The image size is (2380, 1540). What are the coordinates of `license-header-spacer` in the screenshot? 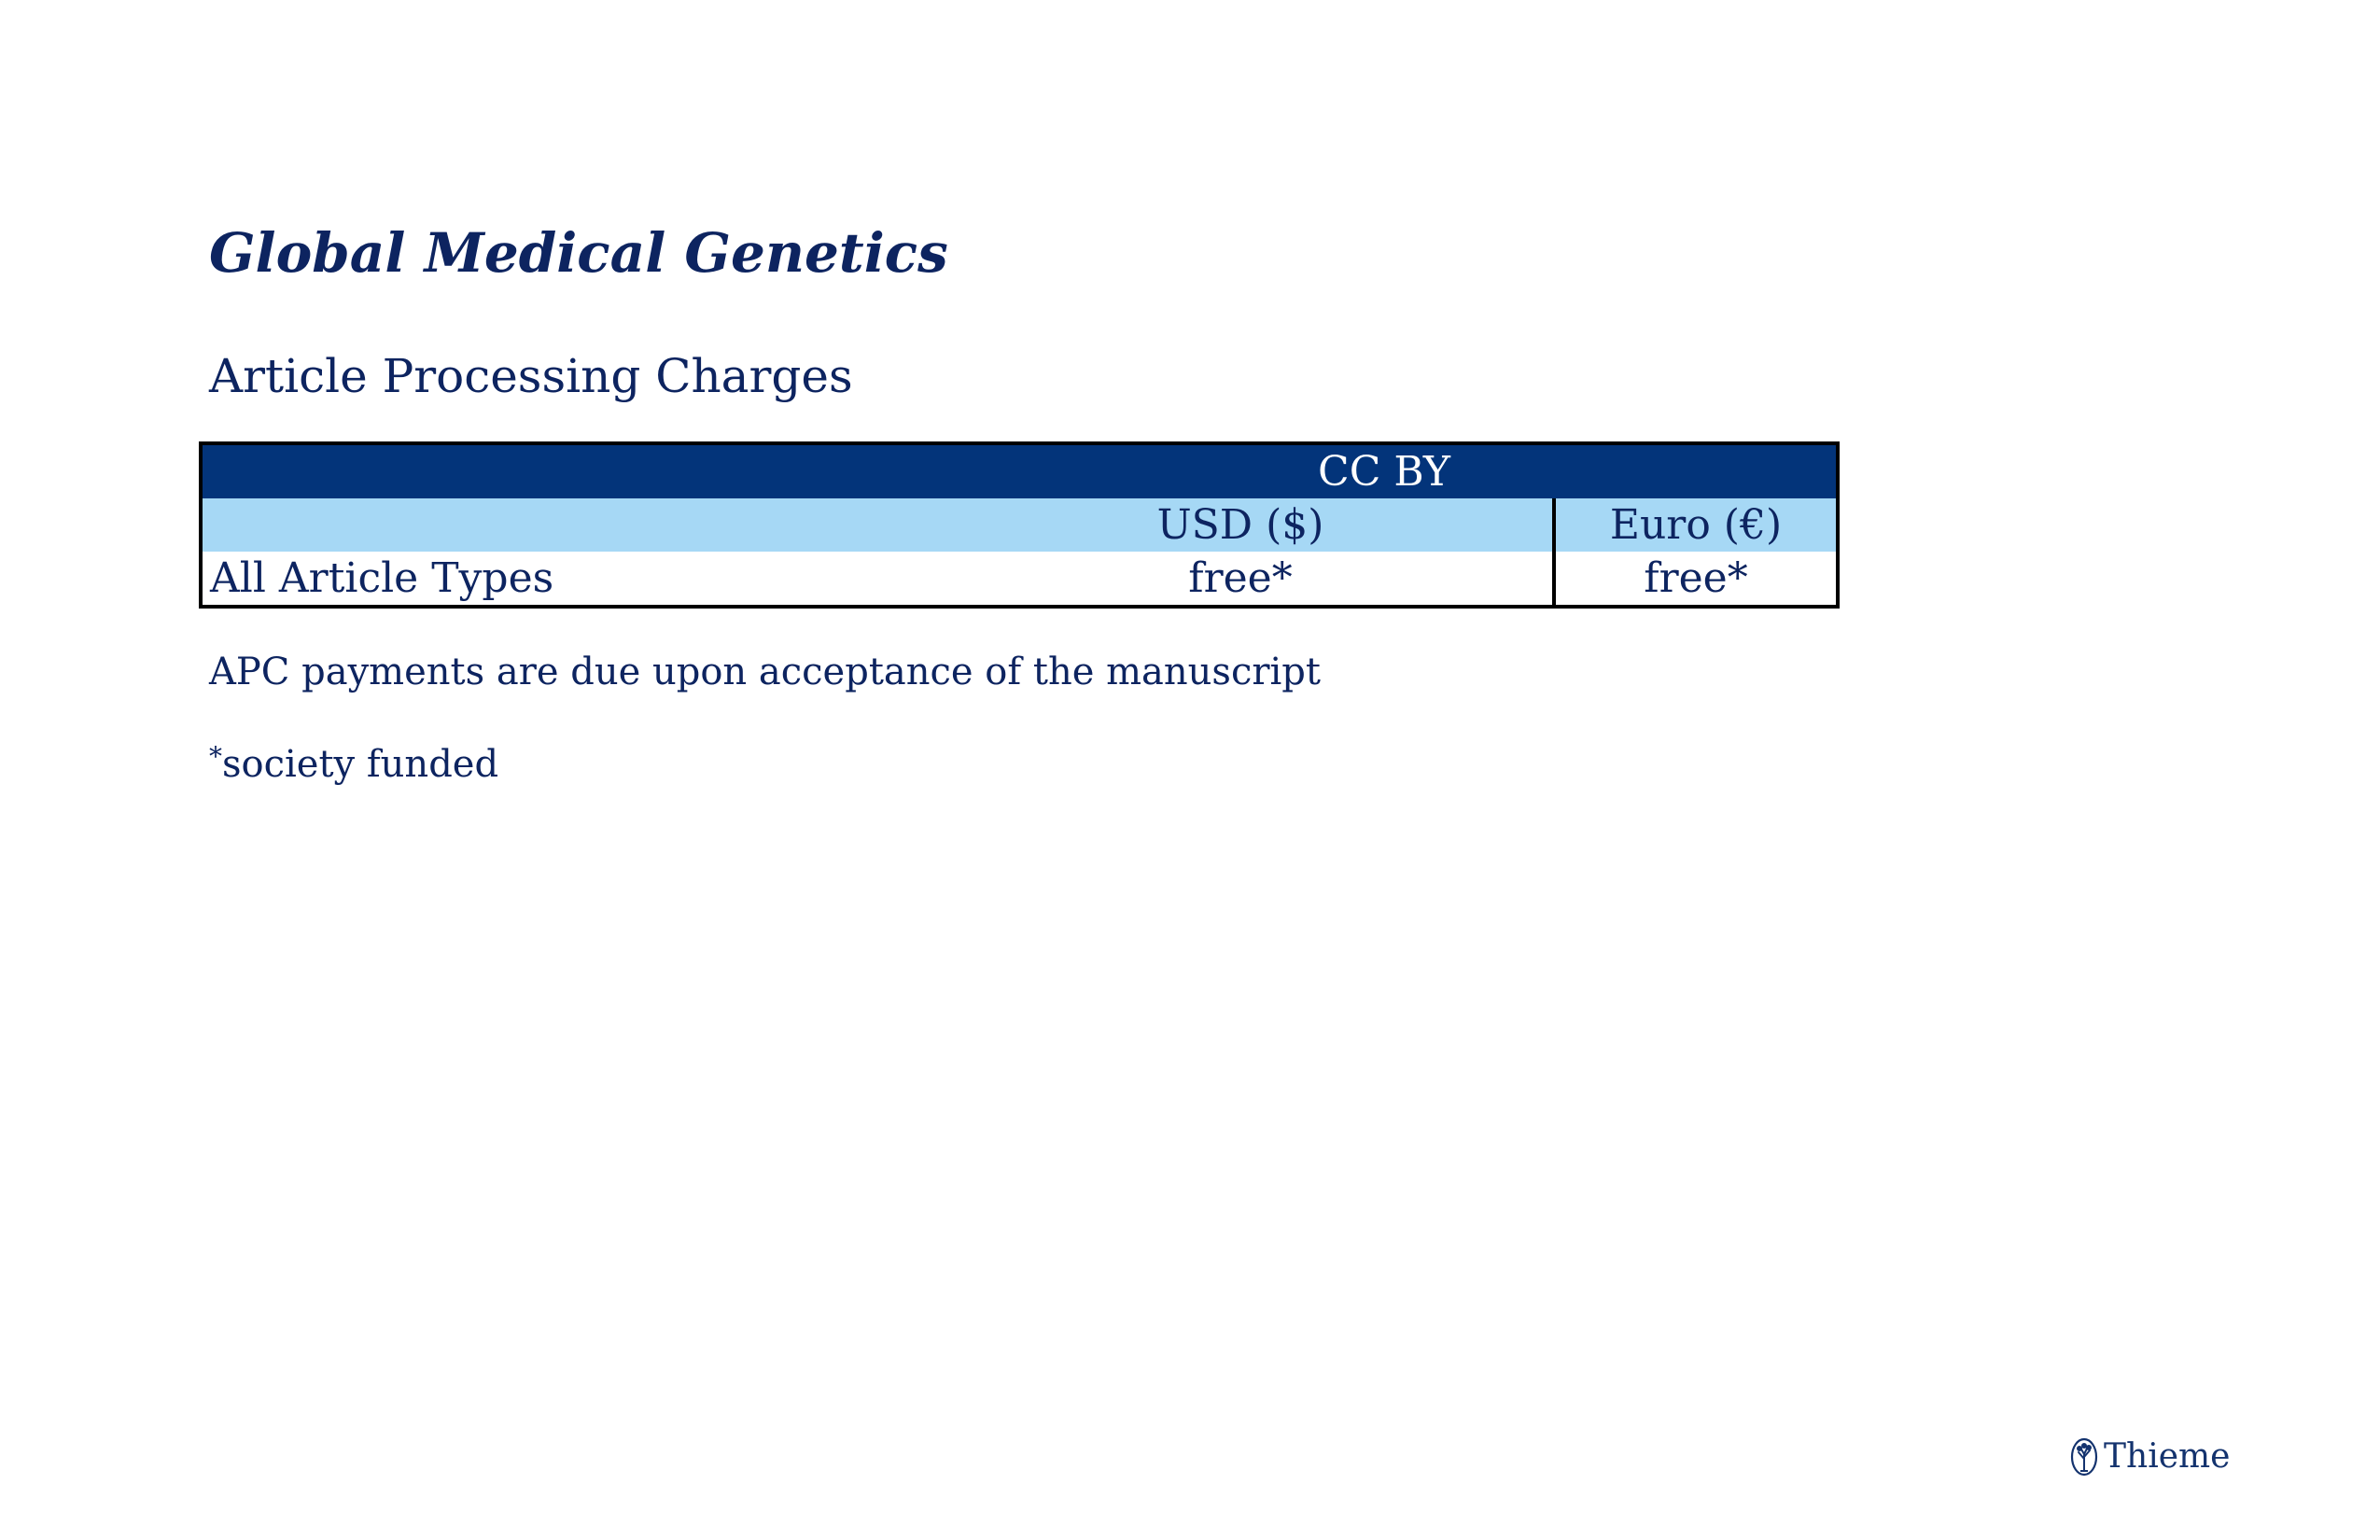 It's located at (565, 470).